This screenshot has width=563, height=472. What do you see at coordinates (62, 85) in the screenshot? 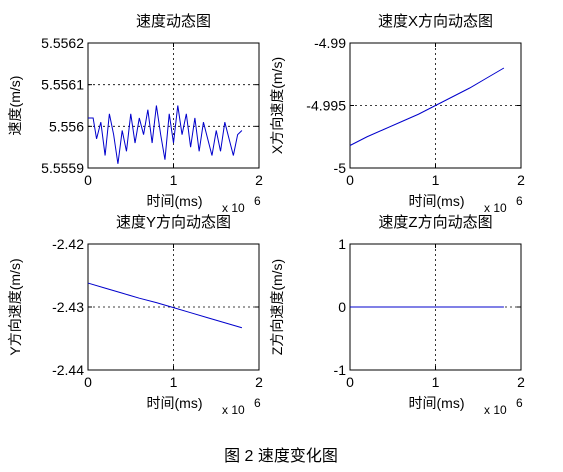
I see `y-tick-label: 5.5561` at bounding box center [62, 85].